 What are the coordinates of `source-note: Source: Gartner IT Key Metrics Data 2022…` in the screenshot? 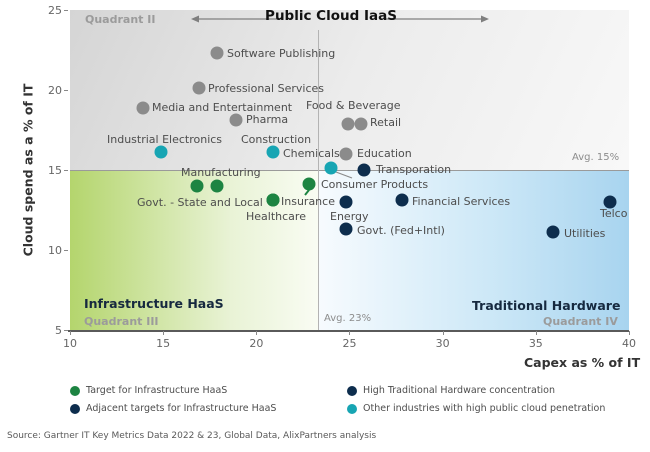 It's located at (192, 436).